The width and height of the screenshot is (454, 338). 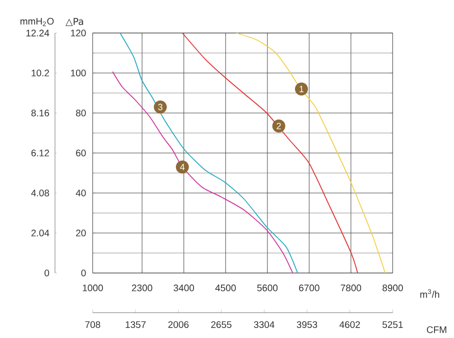 What do you see at coordinates (92, 324) in the screenshot?
I see `x2-tick-label: 708` at bounding box center [92, 324].